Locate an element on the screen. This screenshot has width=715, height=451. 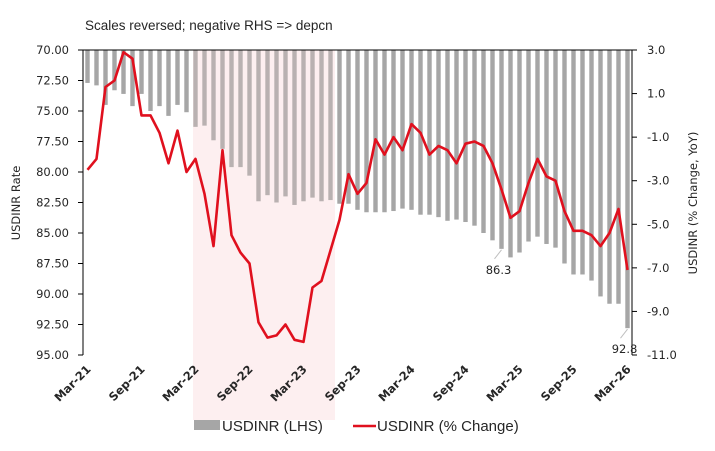
left-tick-label: 70.00 is located at coordinates (52, 50).